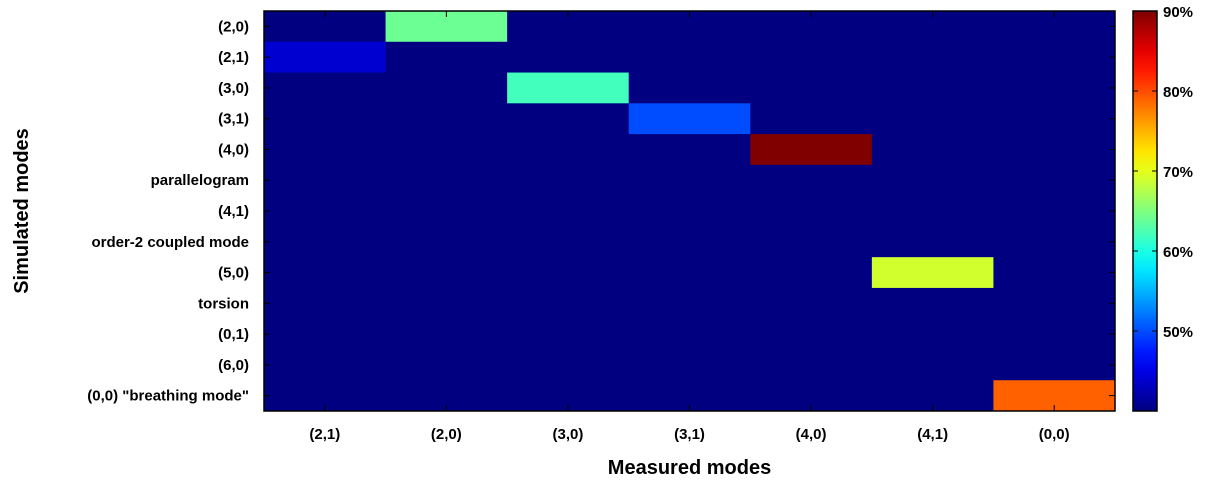  I want to click on colorbar-tick-label: 70%, so click(1178, 172).